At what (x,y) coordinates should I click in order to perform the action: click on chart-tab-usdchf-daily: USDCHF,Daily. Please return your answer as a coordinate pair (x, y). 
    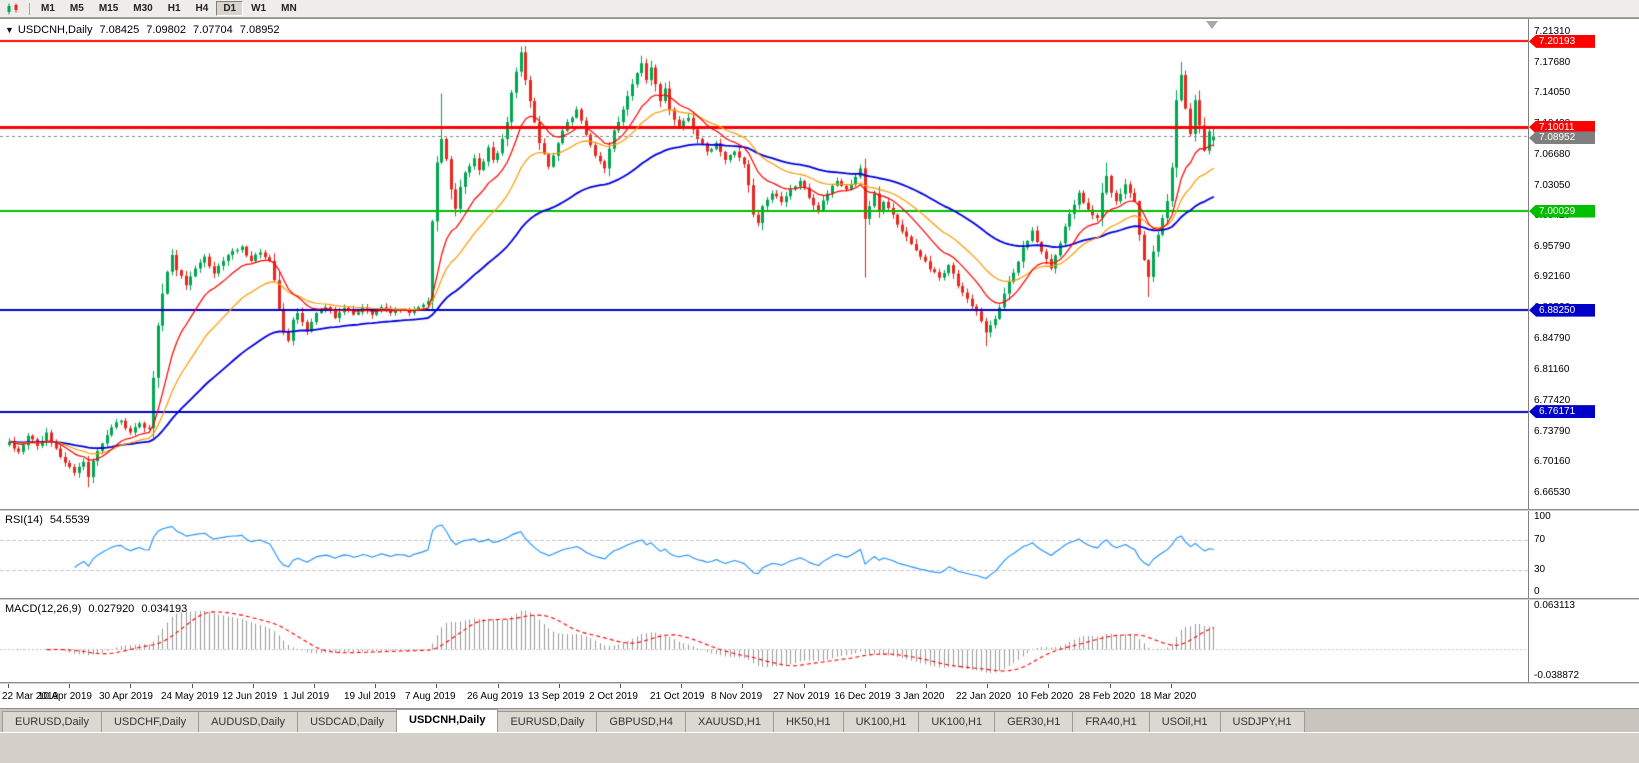
    Looking at the image, I should click on (150, 721).